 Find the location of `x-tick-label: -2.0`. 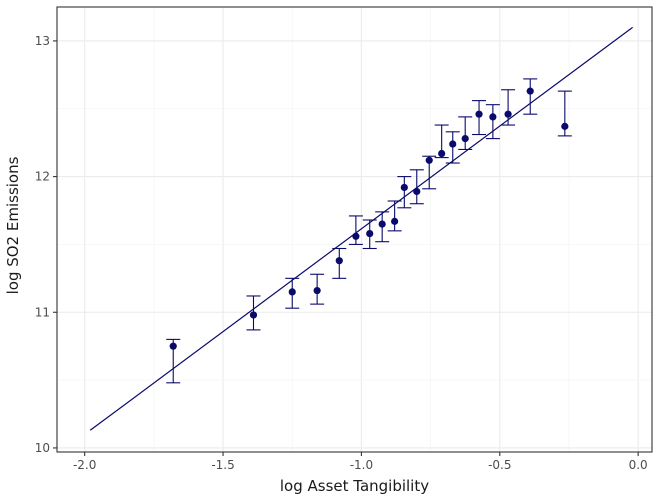

x-tick-label: -2.0 is located at coordinates (84, 465).